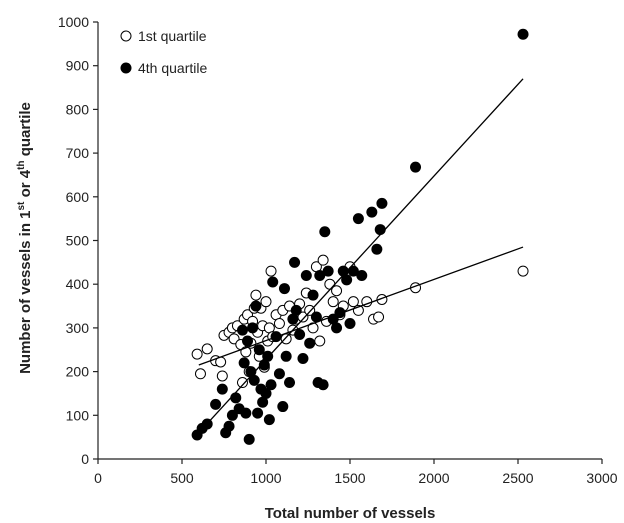  Describe the element at coordinates (78, 153) in the screenshot. I see `y-tick-label: 700` at that location.